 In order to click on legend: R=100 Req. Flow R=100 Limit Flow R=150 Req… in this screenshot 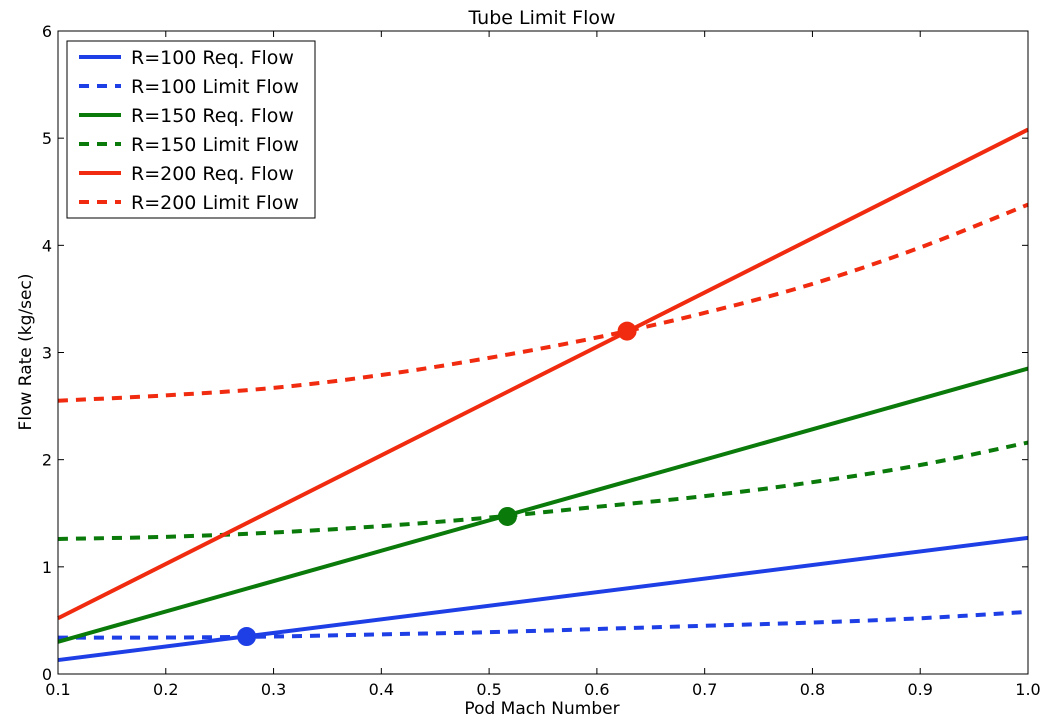, I will do `click(191, 129)`.